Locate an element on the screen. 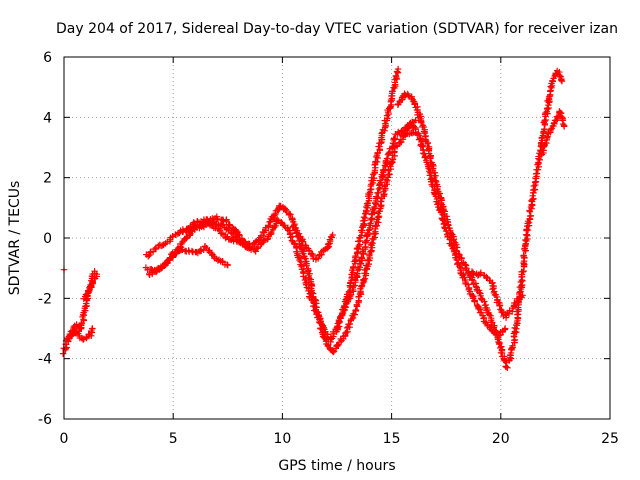  x-tick-label: 5 is located at coordinates (173, 439).